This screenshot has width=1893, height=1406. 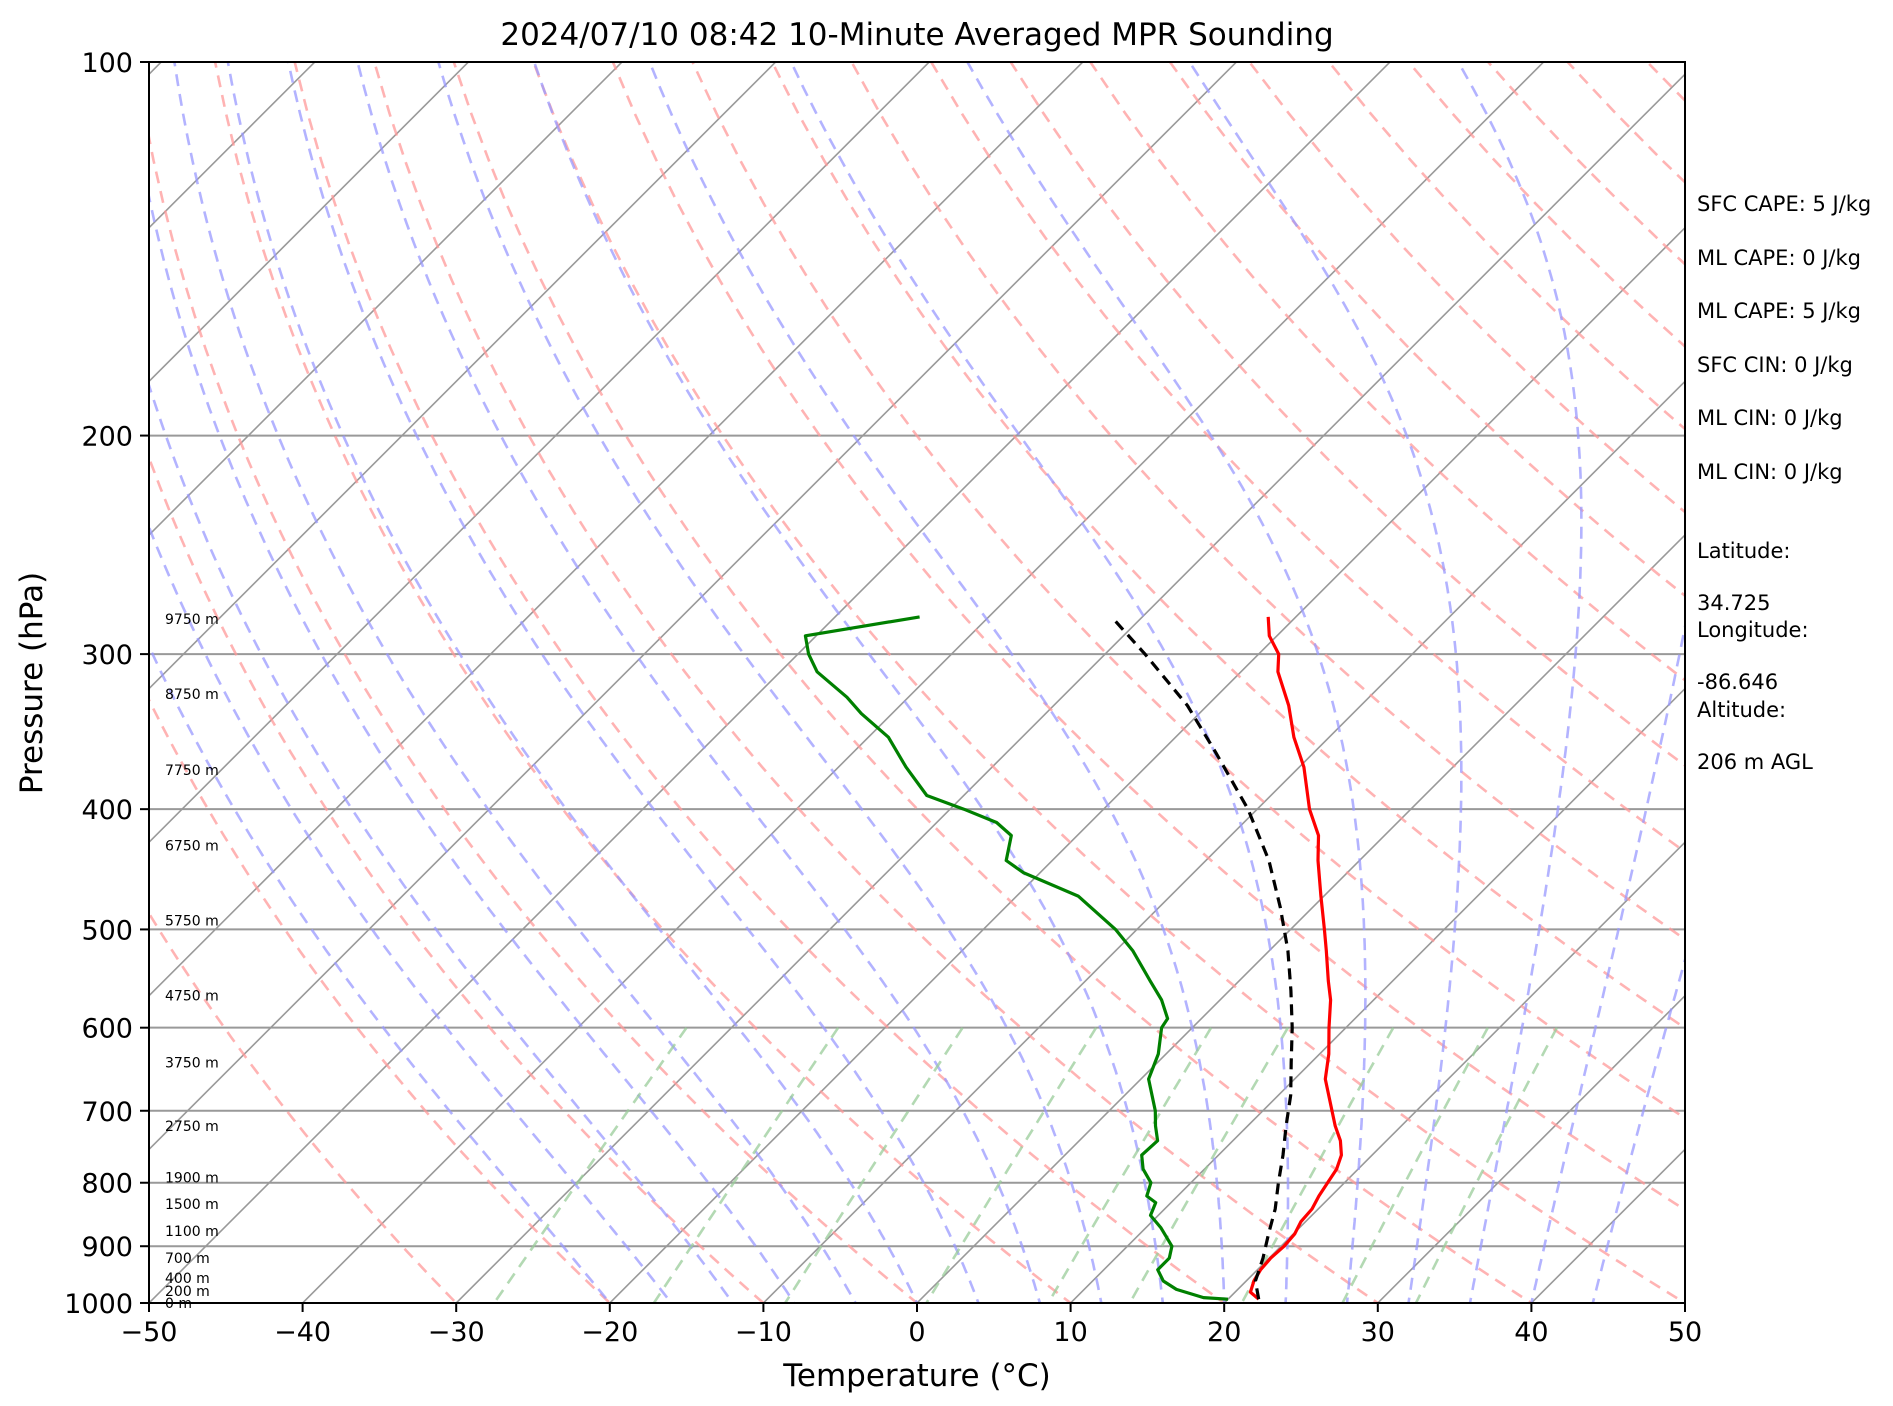 What do you see at coordinates (1770, 472) in the screenshot?
I see `stat-ml-cin-2: ML CIN: 0 J/kg` at bounding box center [1770, 472].